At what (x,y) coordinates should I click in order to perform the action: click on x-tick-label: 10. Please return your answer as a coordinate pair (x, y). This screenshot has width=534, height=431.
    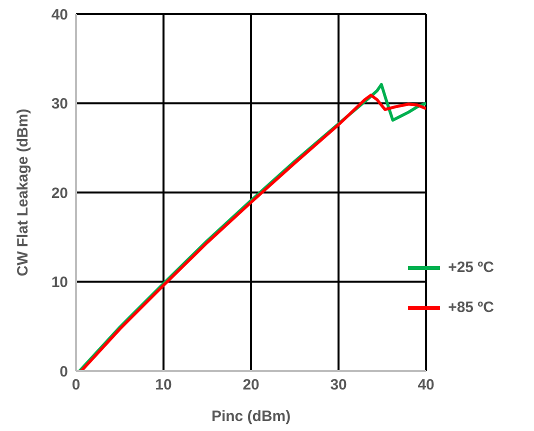
    Looking at the image, I should click on (163, 385).